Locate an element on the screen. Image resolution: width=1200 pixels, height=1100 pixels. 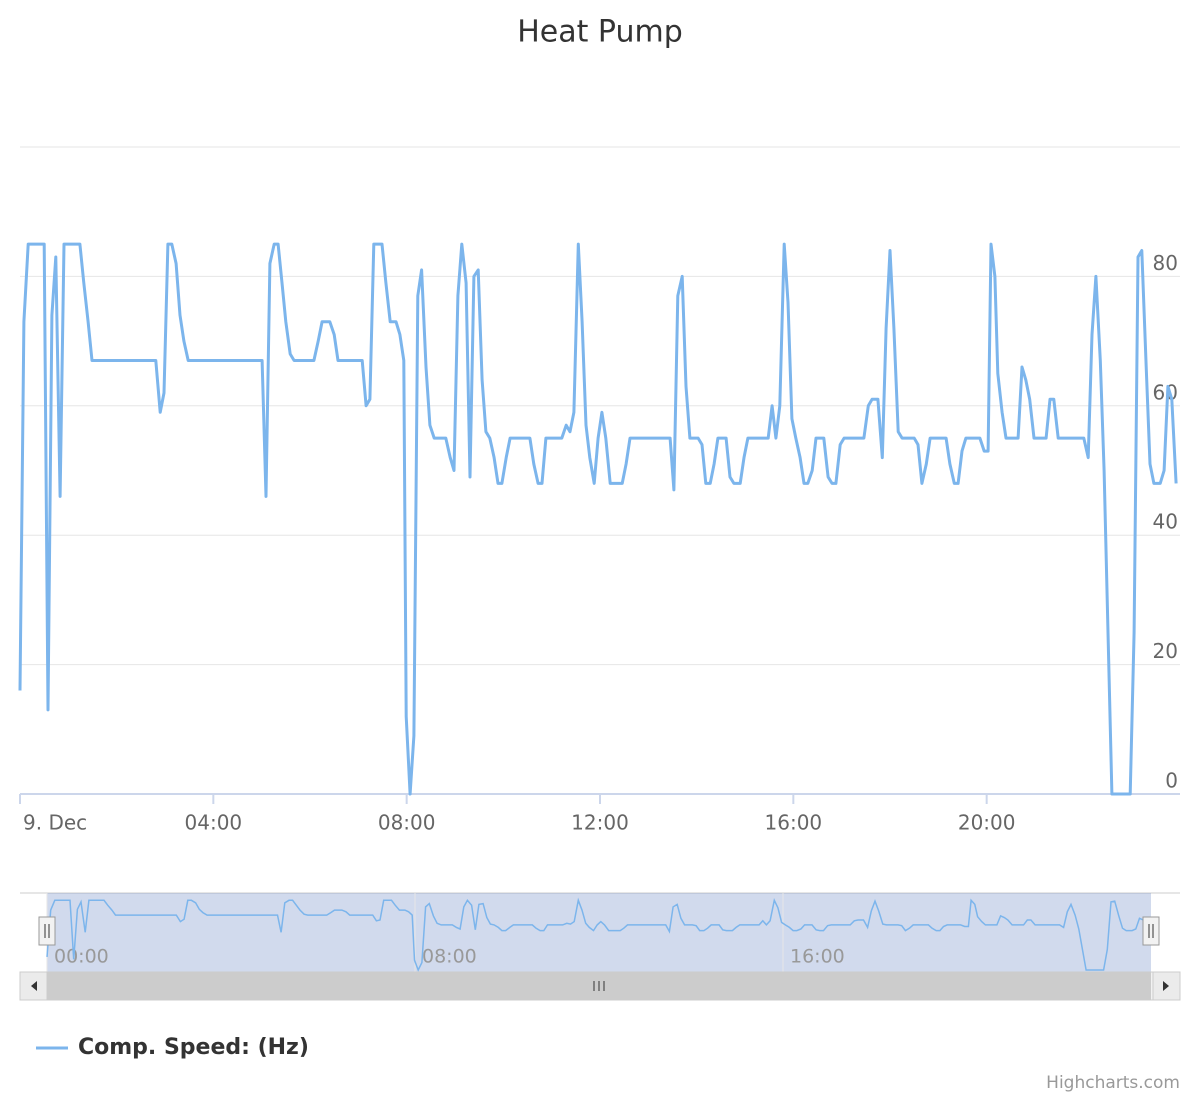
legend-label: Comp. Speed: (Hz) is located at coordinates (193, 1047).